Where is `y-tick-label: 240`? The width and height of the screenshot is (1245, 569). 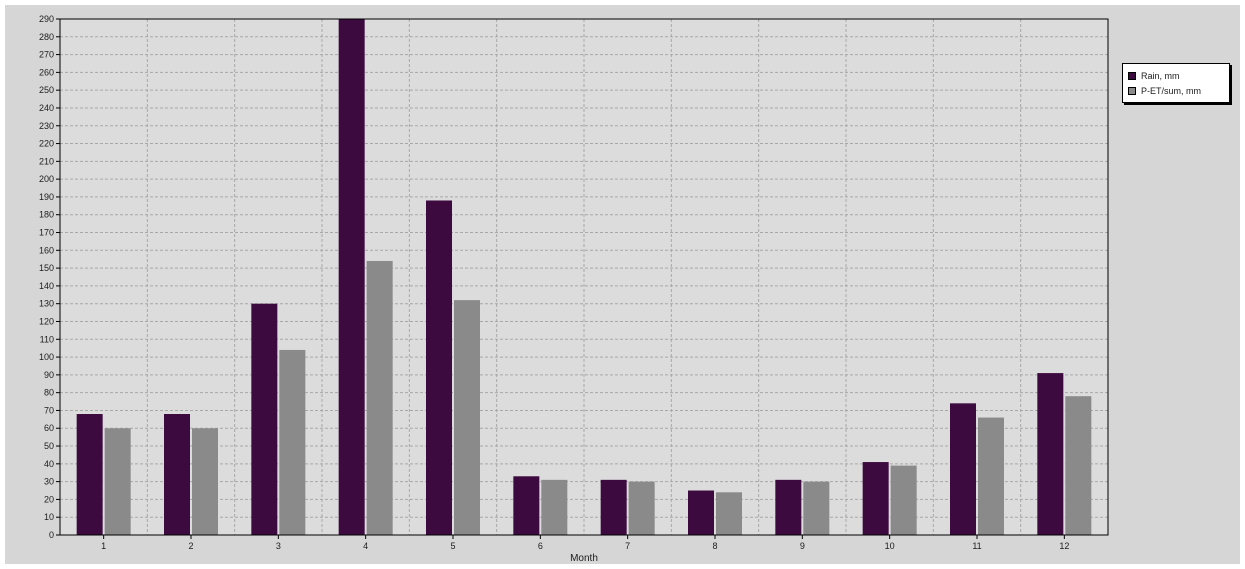
y-tick-label: 240 is located at coordinates (46, 108).